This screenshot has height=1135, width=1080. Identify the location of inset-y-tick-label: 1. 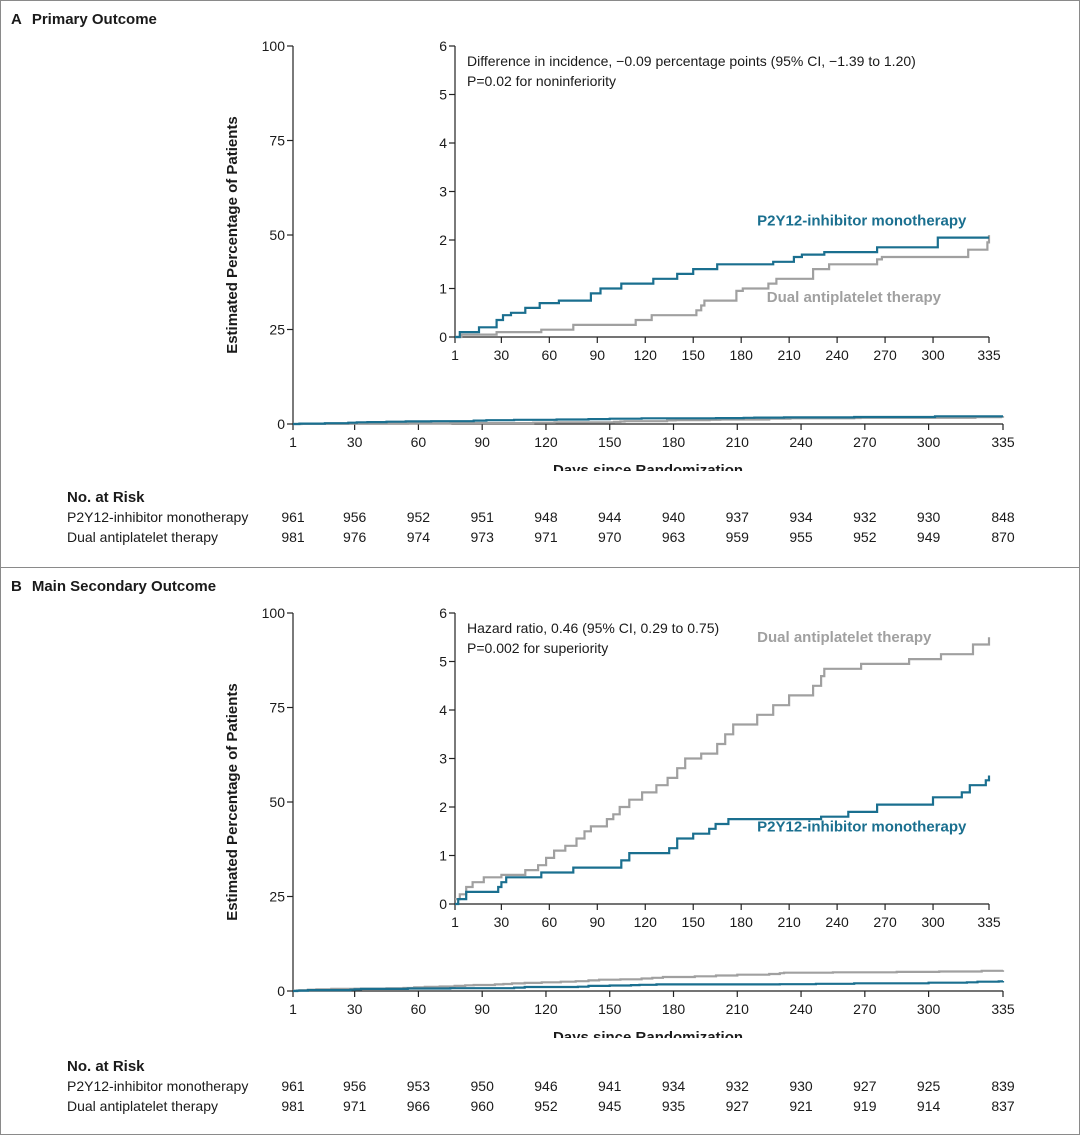
(443, 289).